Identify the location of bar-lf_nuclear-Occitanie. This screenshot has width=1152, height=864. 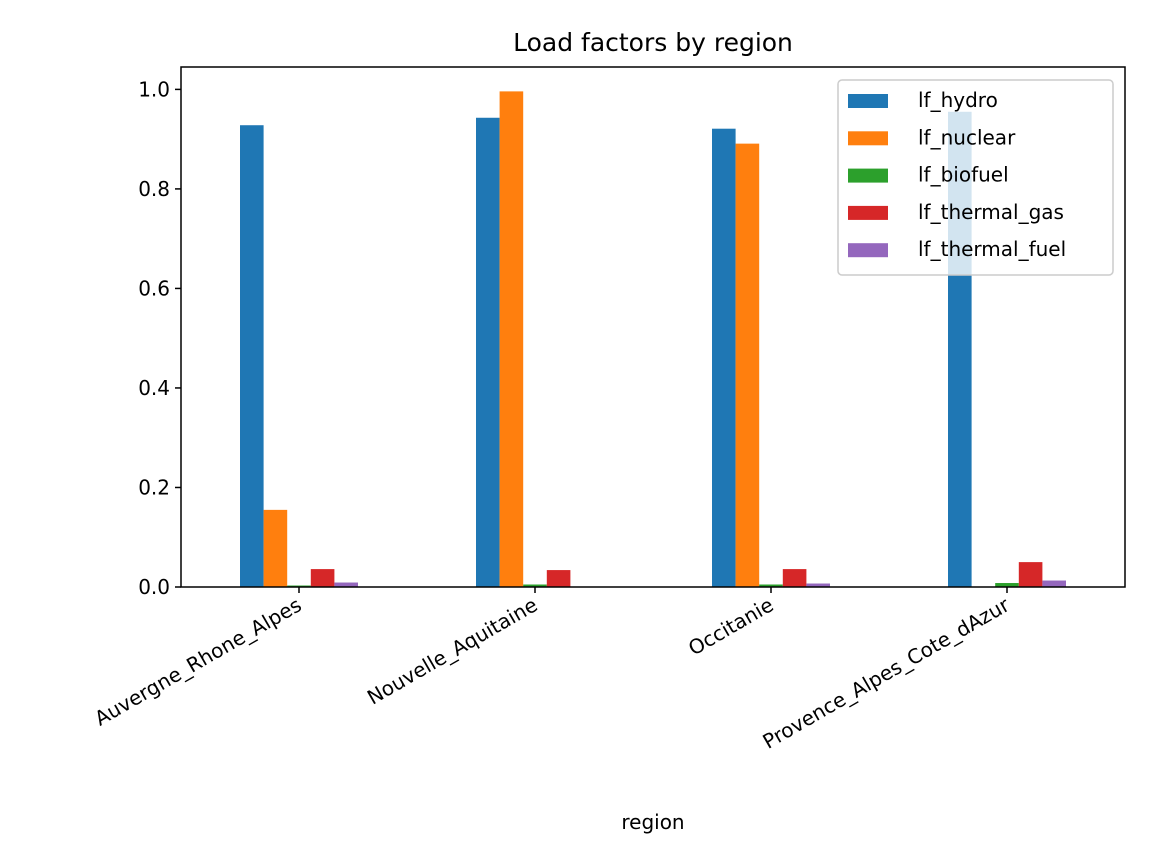
(747, 365).